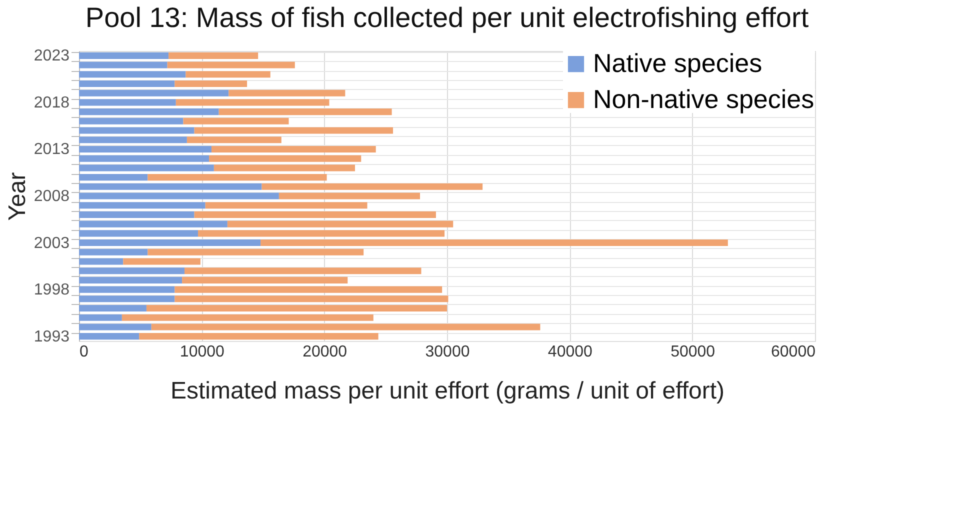  Describe the element at coordinates (677, 63) in the screenshot. I see `legend-label: Native species` at that location.